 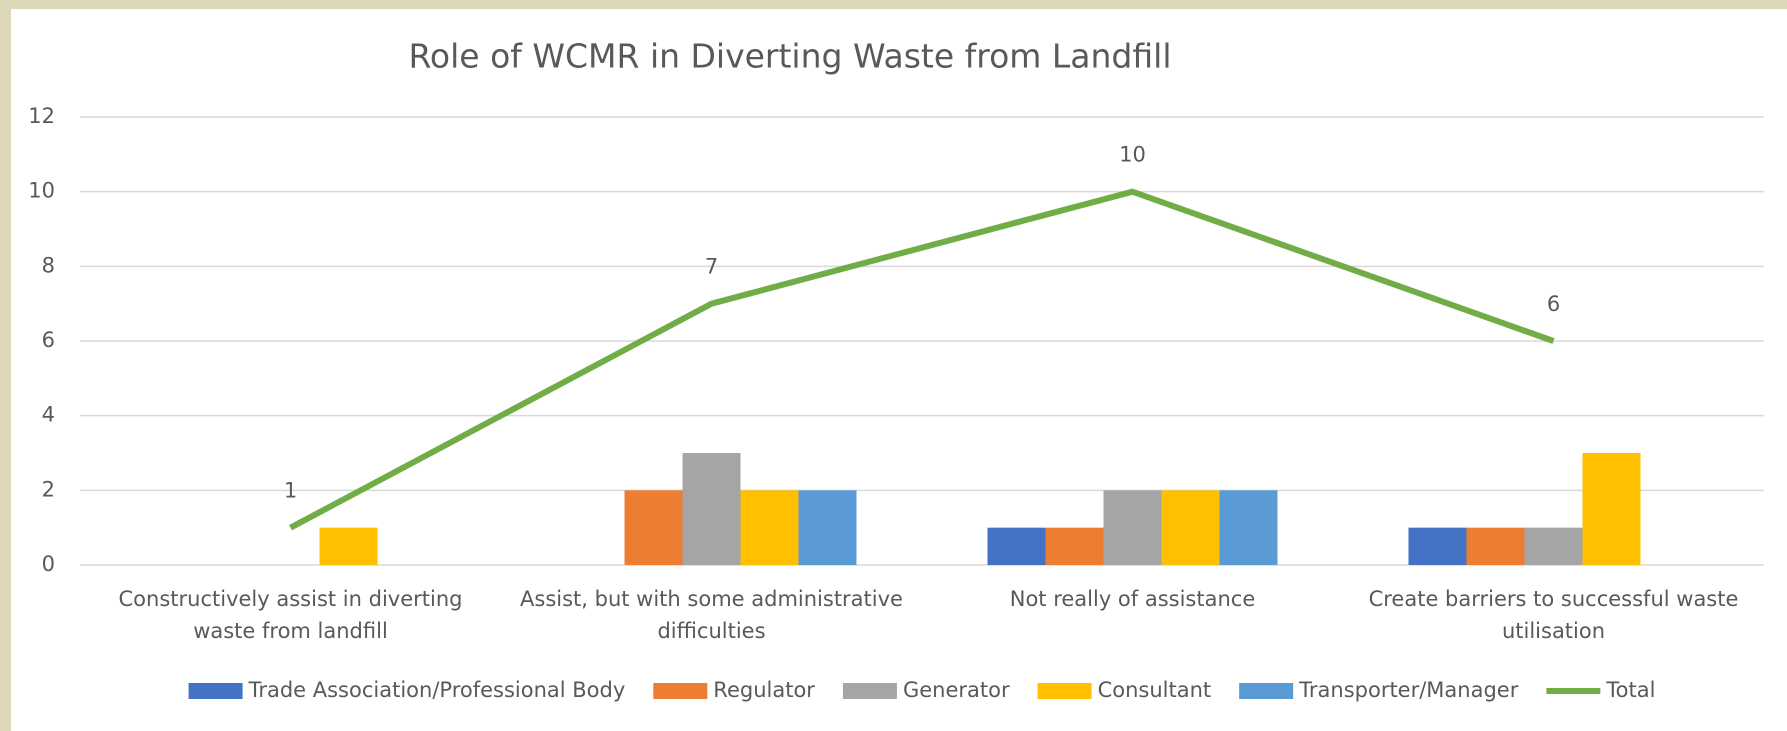 I want to click on legend-label: Regulator, so click(x=764, y=690).